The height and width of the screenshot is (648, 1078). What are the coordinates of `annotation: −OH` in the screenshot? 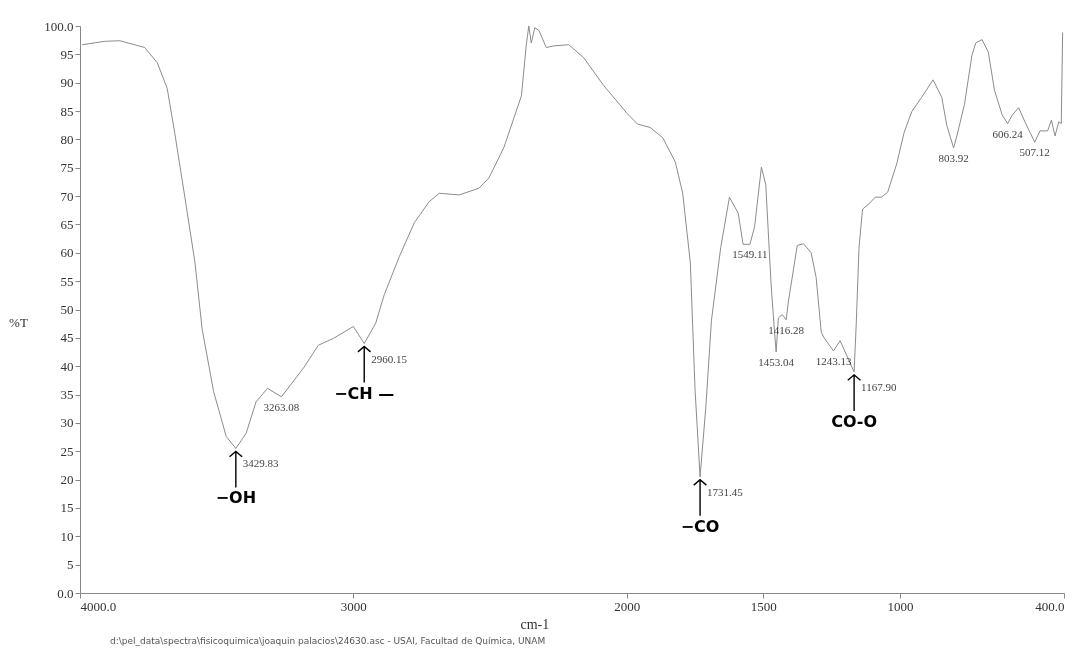 It's located at (236, 498).